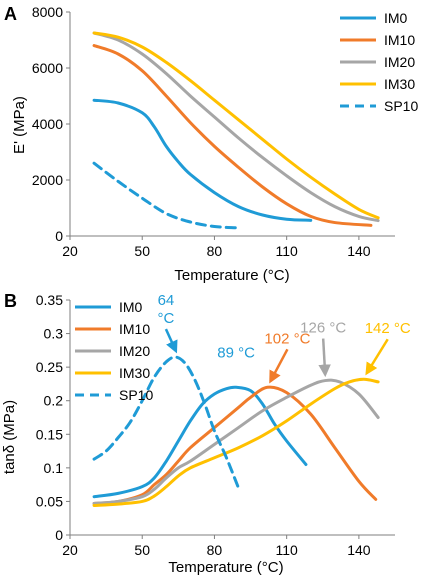 Image resolution: width=443 pixels, height=580 pixels. What do you see at coordinates (19, 125) in the screenshot?
I see `y-axis-label-a: E' (MPa)` at bounding box center [19, 125].